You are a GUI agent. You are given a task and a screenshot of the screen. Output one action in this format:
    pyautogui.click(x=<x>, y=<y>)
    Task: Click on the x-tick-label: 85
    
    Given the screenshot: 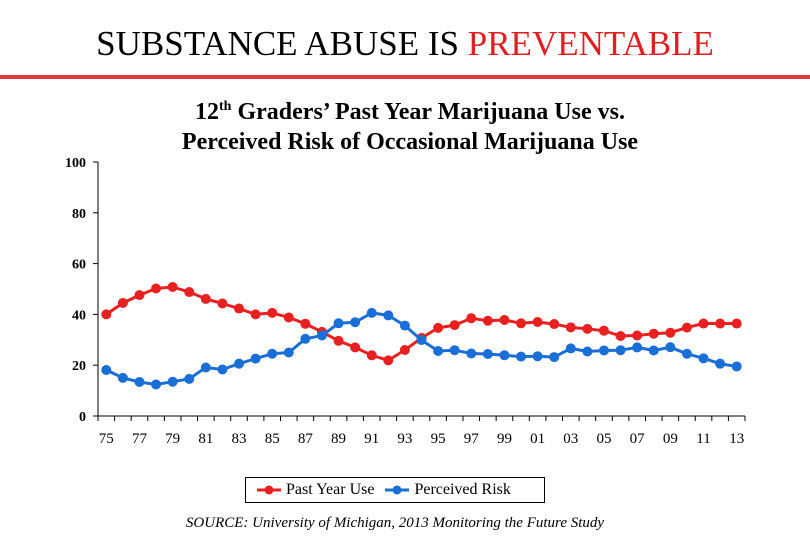 What is the action you would take?
    pyautogui.click(x=272, y=439)
    